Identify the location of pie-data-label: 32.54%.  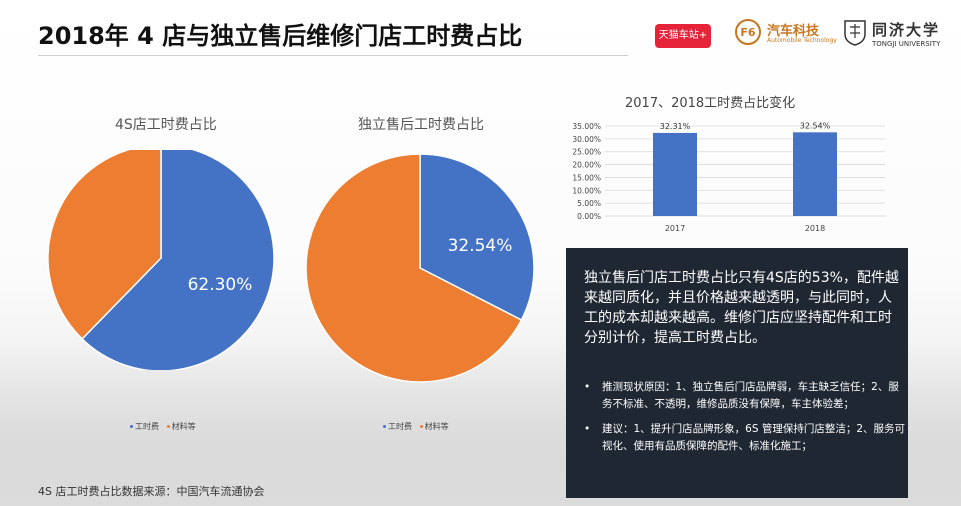
(480, 246).